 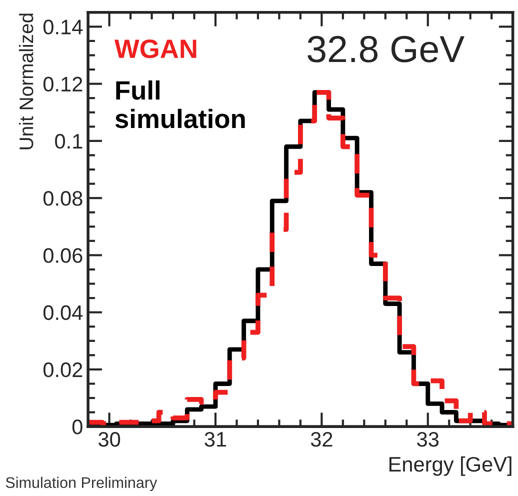 What do you see at coordinates (215, 439) in the screenshot?
I see `x-tick-label: 31` at bounding box center [215, 439].